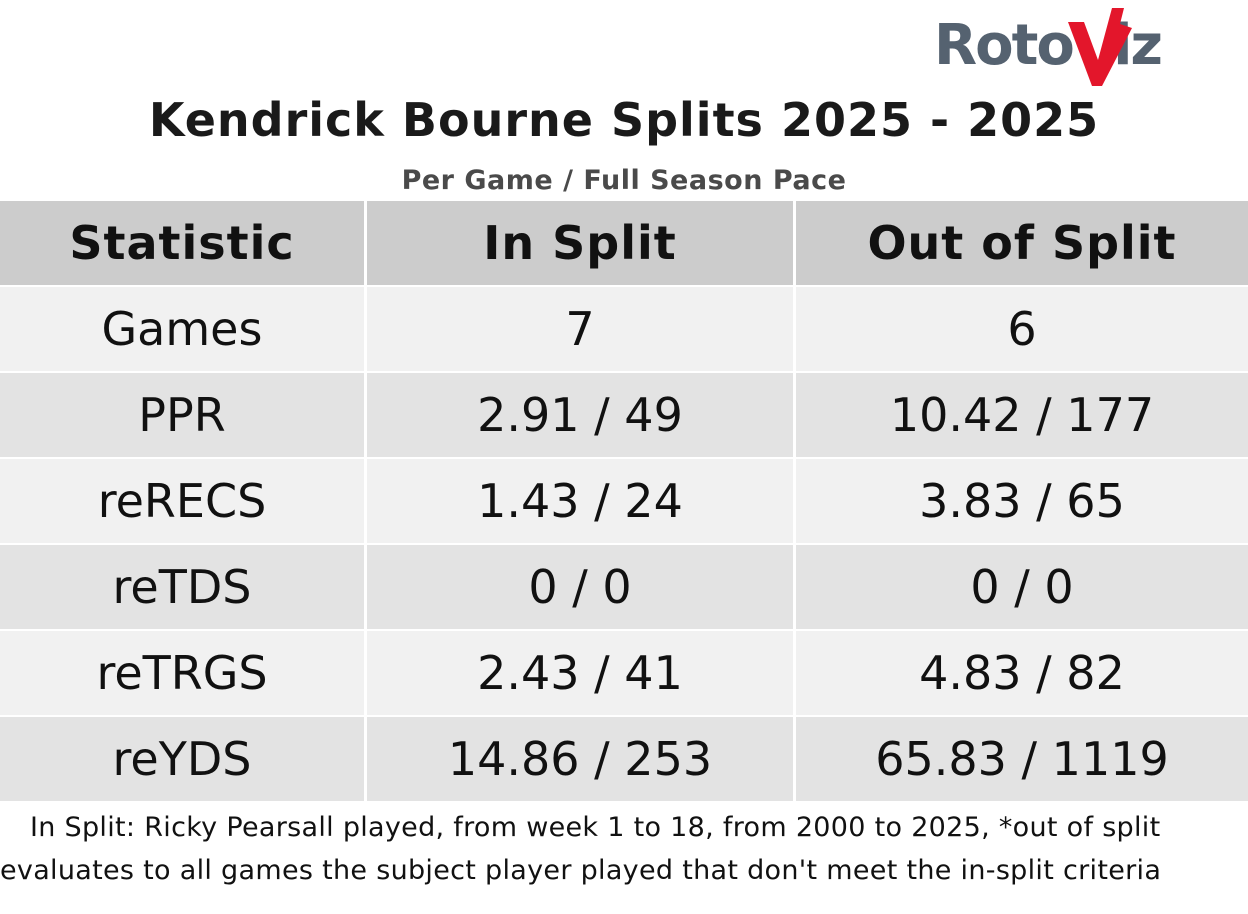  Describe the element at coordinates (183, 501) in the screenshot. I see `stat-name: reRECS` at that location.